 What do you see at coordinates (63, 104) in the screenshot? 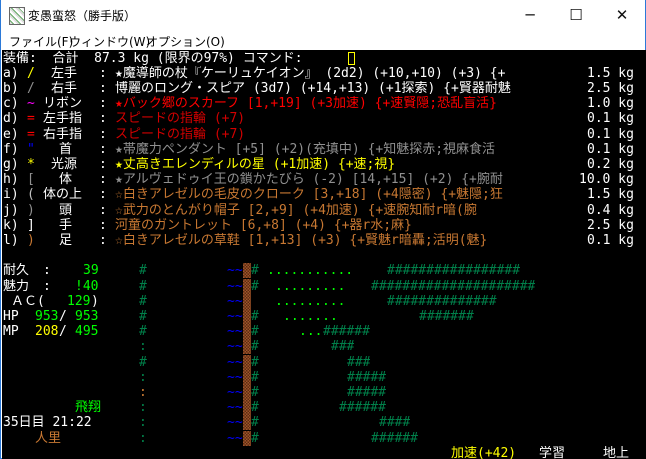
I see `equipment-text: リボン` at bounding box center [63, 104].